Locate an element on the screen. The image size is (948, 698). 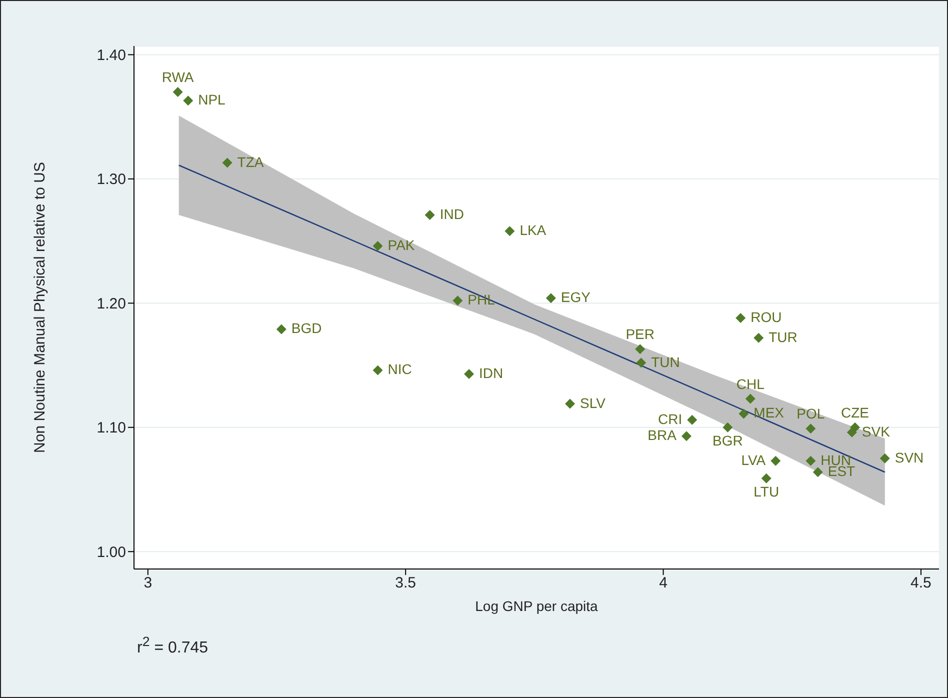
x-axis-title: Log GNP per capita is located at coordinates (536, 606).